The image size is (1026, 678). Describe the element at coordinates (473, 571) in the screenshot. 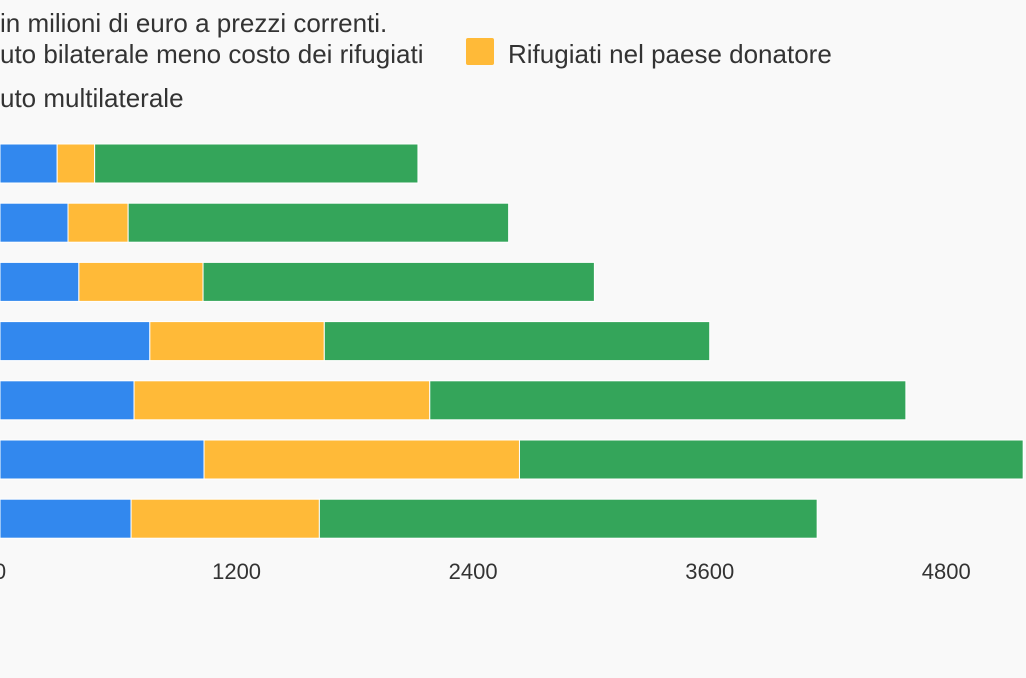

I see `x-tick-label: 2400` at that location.